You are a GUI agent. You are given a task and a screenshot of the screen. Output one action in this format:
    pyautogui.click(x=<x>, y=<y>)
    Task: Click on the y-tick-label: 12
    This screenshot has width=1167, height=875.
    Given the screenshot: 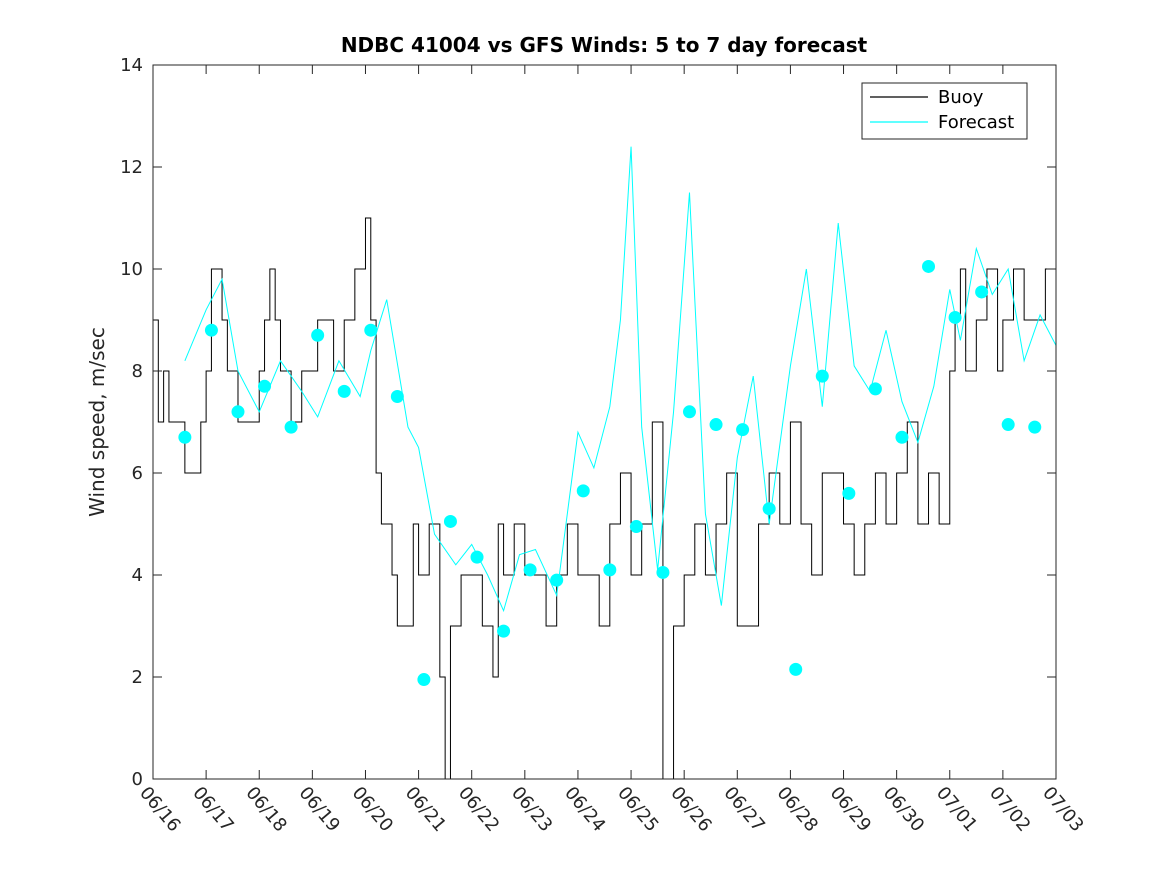 What is the action you would take?
    pyautogui.click(x=131, y=167)
    